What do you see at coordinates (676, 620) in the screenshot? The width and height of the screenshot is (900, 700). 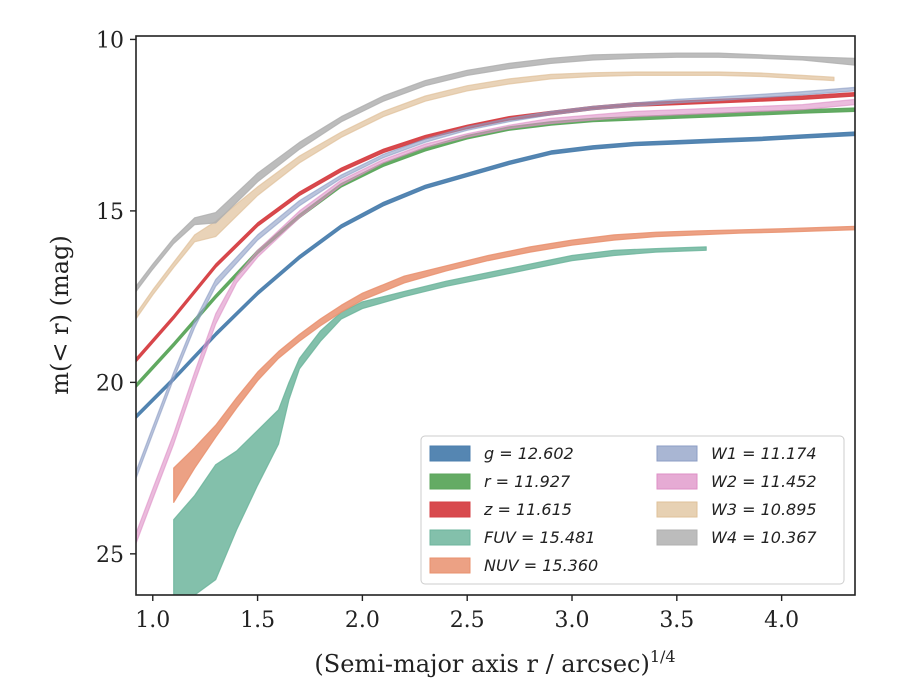 I see `x-tick-label: 3.5` at bounding box center [676, 620].